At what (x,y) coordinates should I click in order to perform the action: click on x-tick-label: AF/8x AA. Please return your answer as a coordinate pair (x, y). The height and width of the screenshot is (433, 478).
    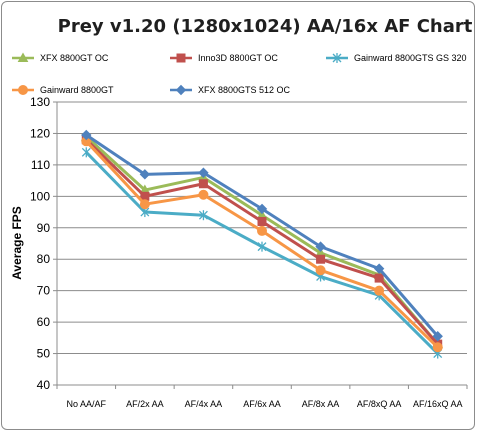
    Looking at the image, I should click on (321, 404).